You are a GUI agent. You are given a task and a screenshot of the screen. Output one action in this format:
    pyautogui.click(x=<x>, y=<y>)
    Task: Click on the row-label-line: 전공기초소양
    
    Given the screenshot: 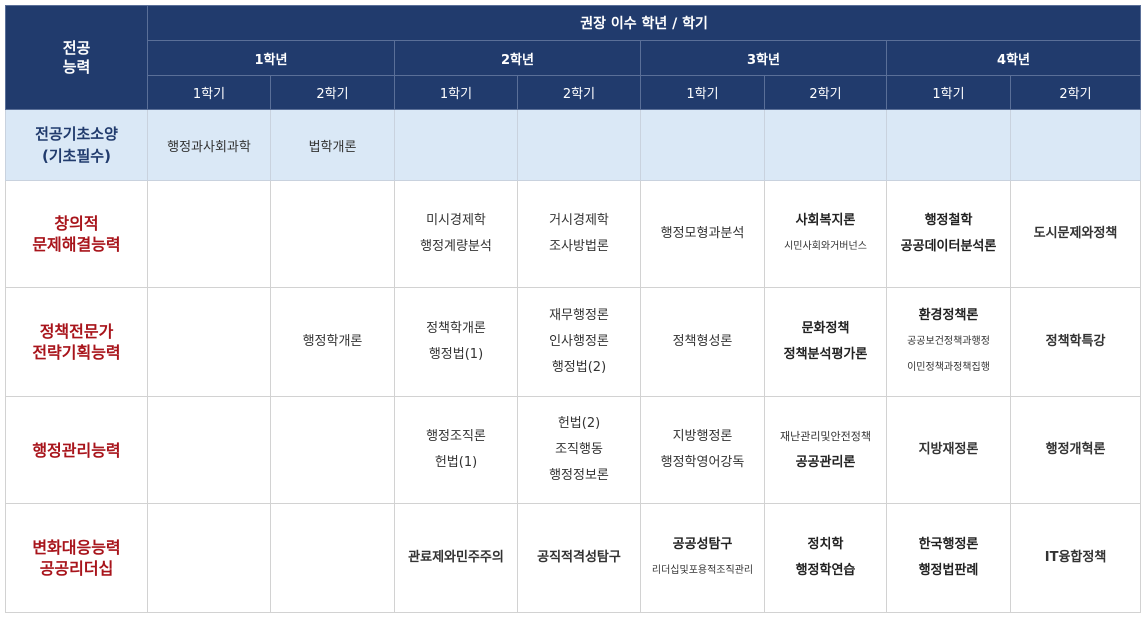 What is the action you would take?
    pyautogui.click(x=76, y=134)
    